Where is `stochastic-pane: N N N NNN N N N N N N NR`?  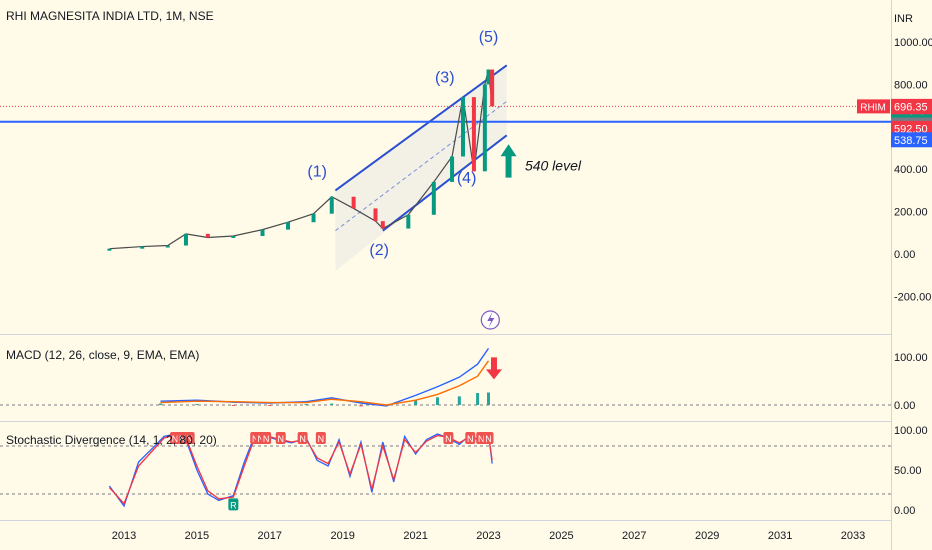
stochastic-pane: N N N NNN N N N N N N NR is located at coordinates (445, 471).